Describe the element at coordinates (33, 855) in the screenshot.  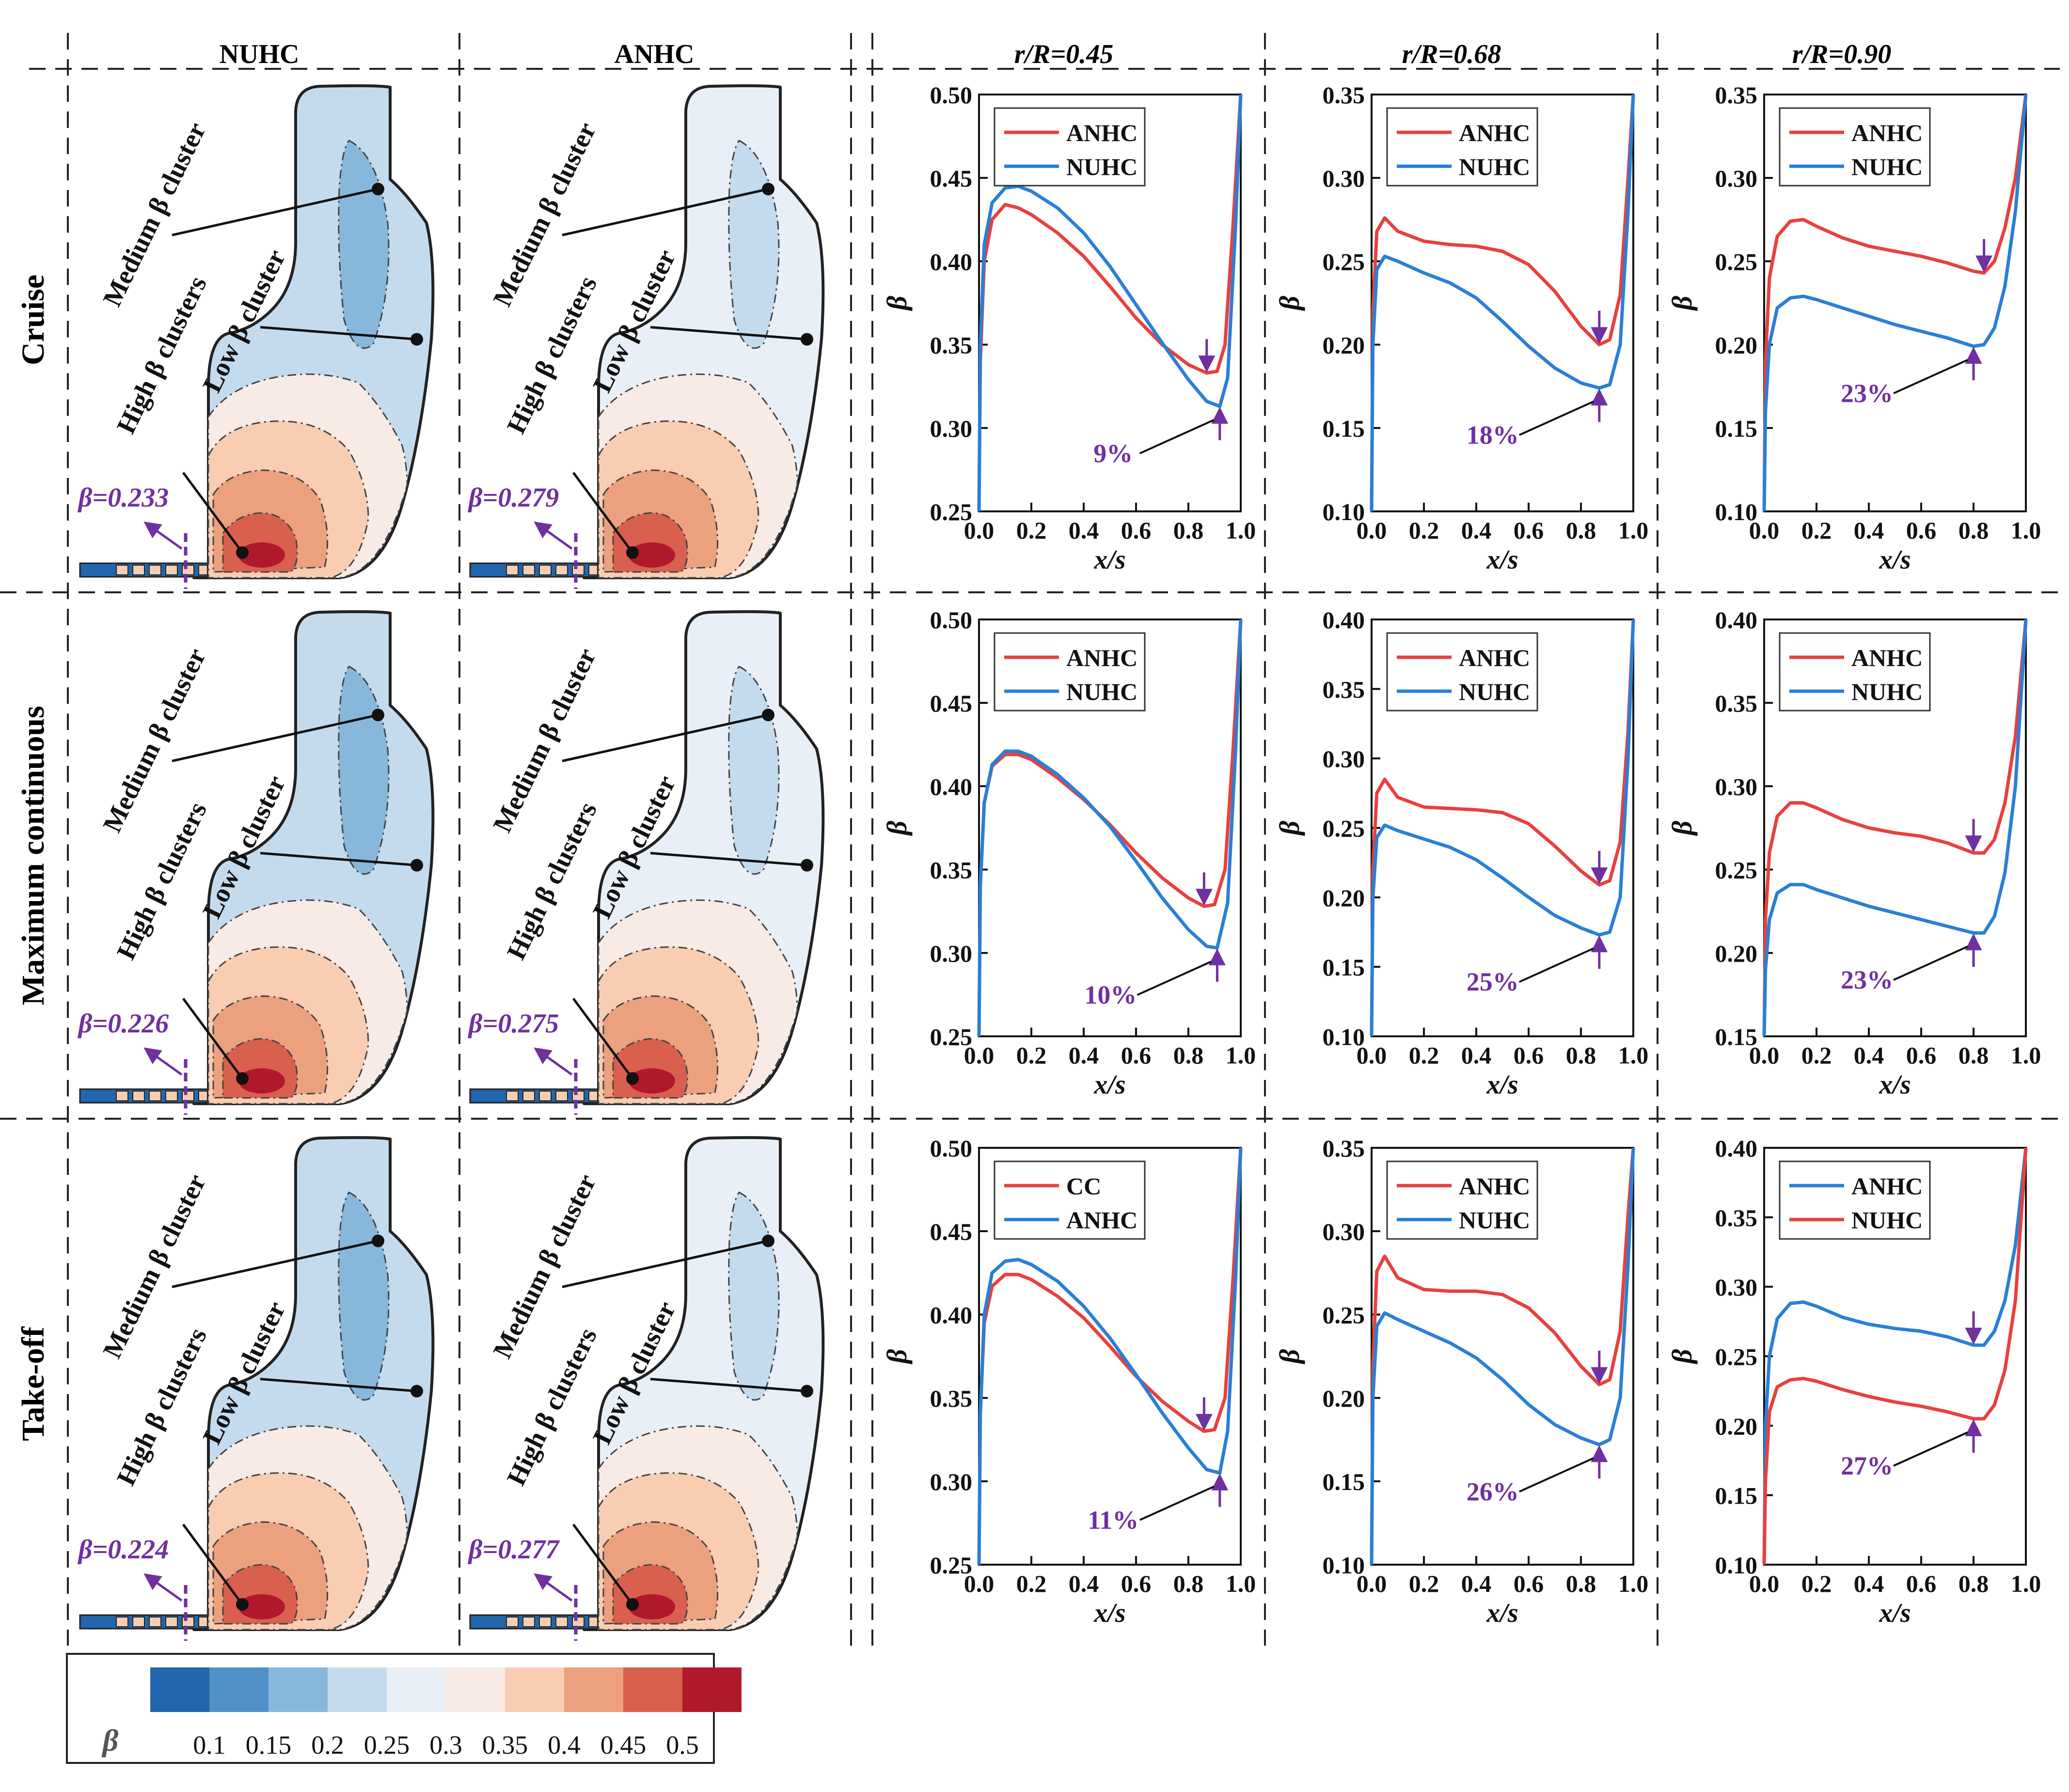
I see `row-label-max-continuous: Maximum continuous` at that location.